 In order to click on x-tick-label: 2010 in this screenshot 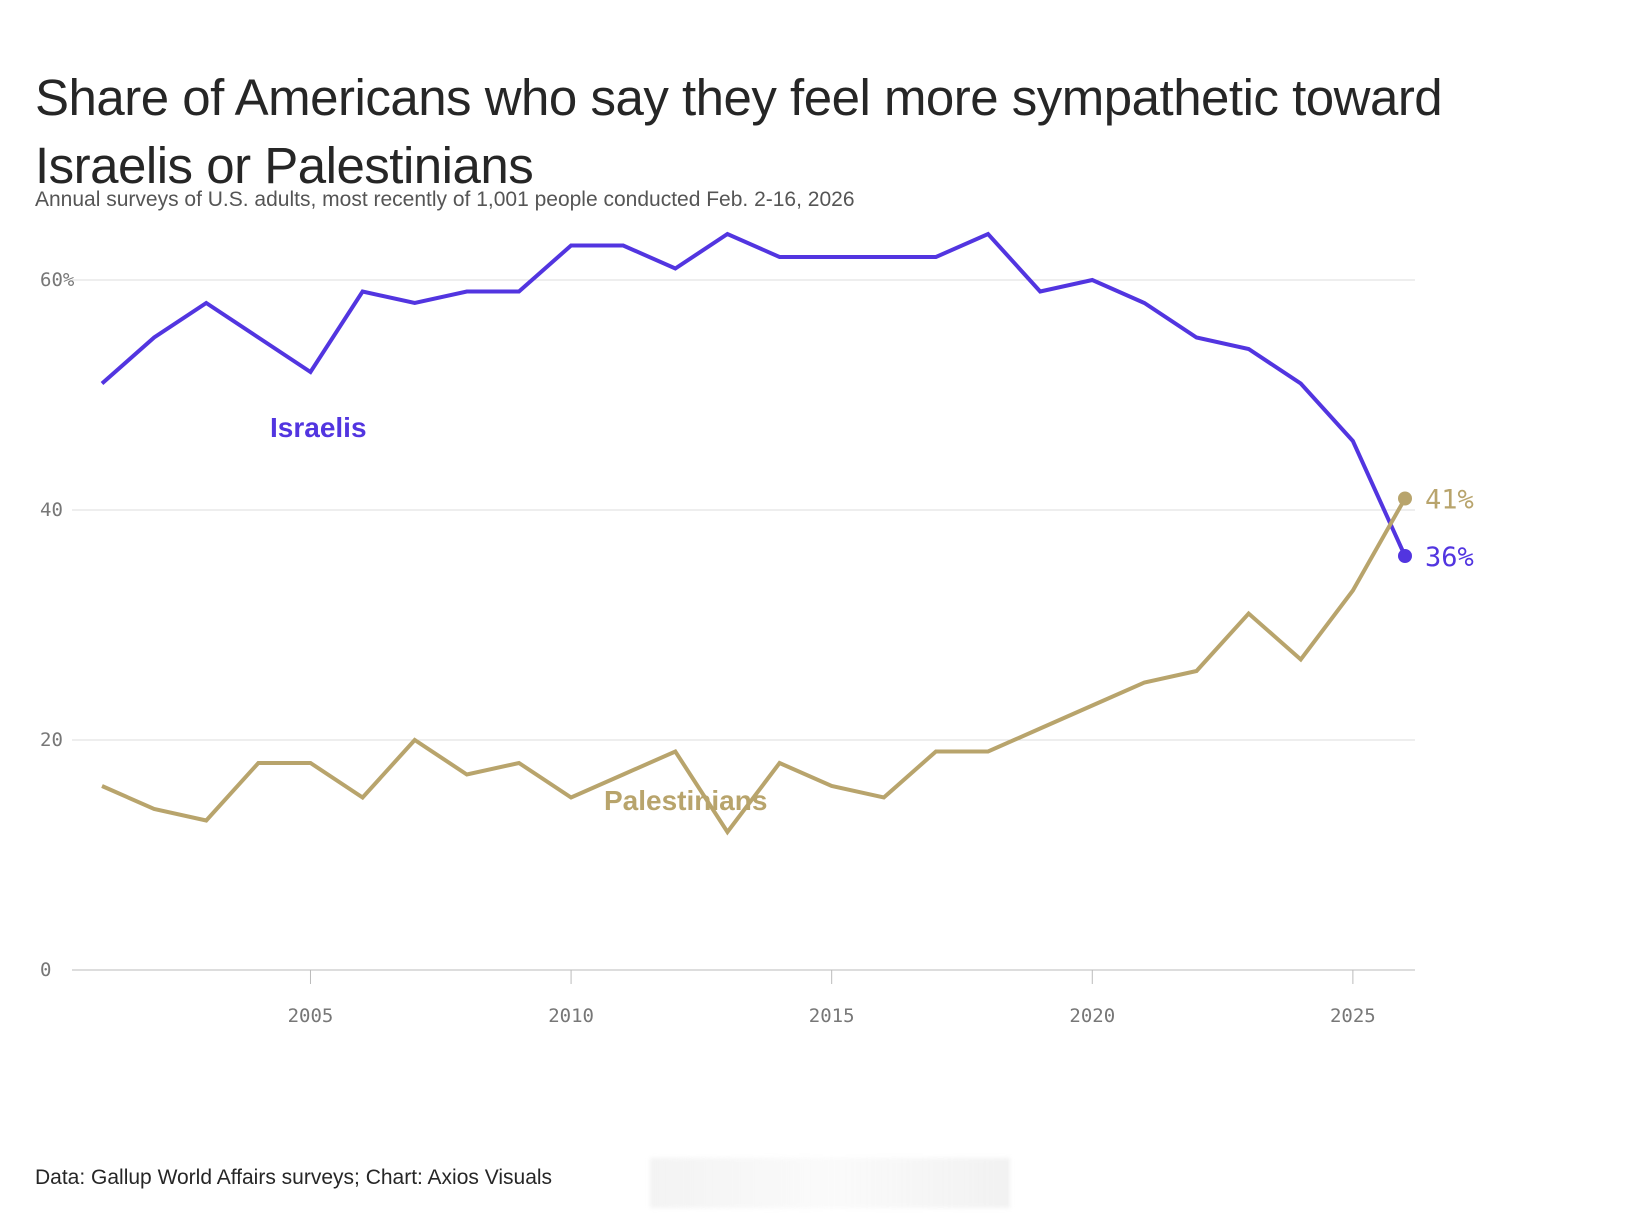, I will do `click(571, 1016)`.